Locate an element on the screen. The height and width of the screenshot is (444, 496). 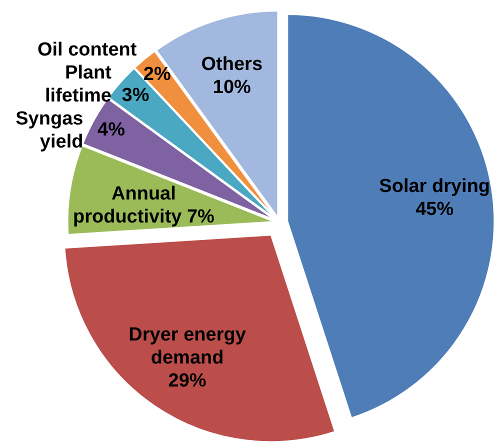
data-label: 45% is located at coordinates (435, 209).